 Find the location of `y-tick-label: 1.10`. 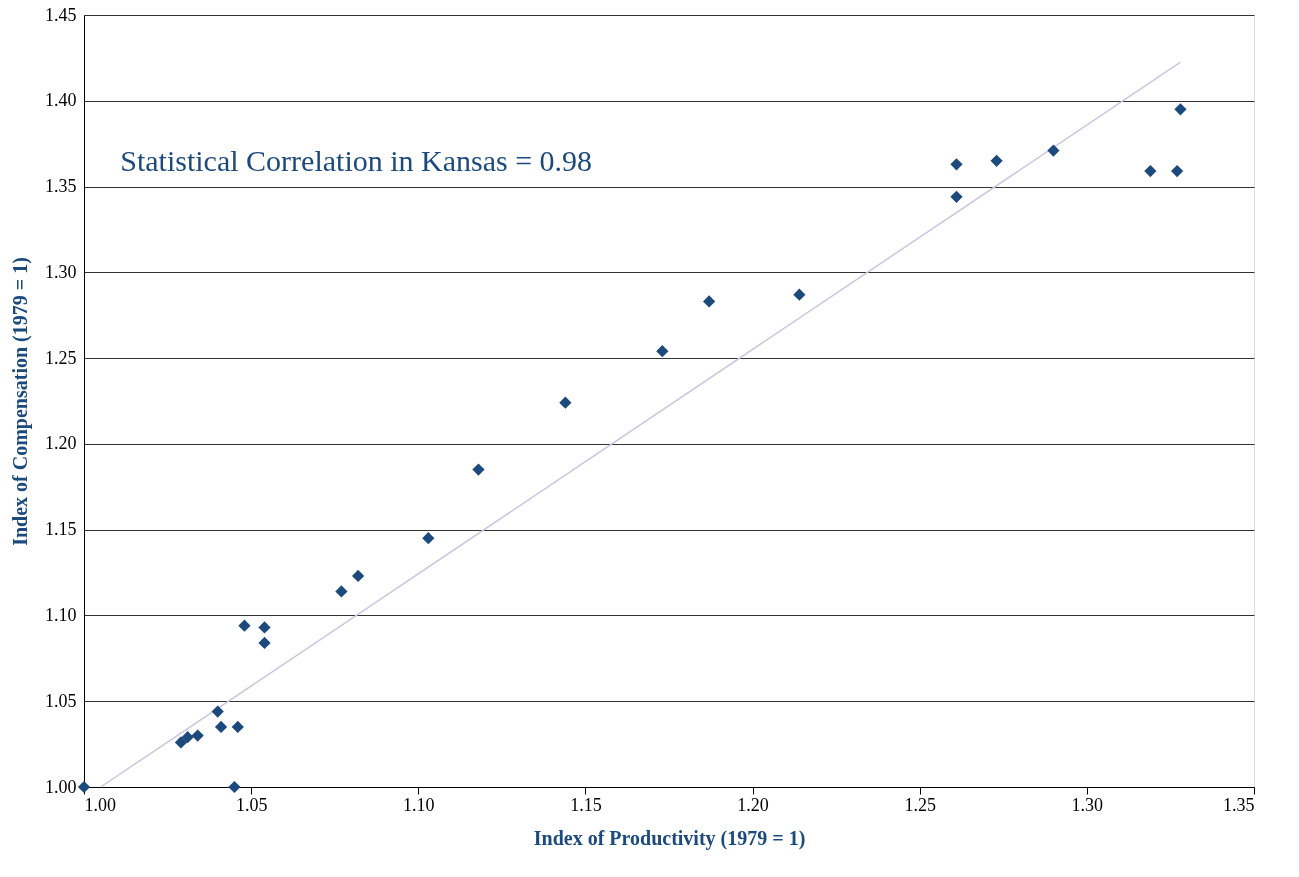

y-tick-label: 1.10 is located at coordinates (61, 614).